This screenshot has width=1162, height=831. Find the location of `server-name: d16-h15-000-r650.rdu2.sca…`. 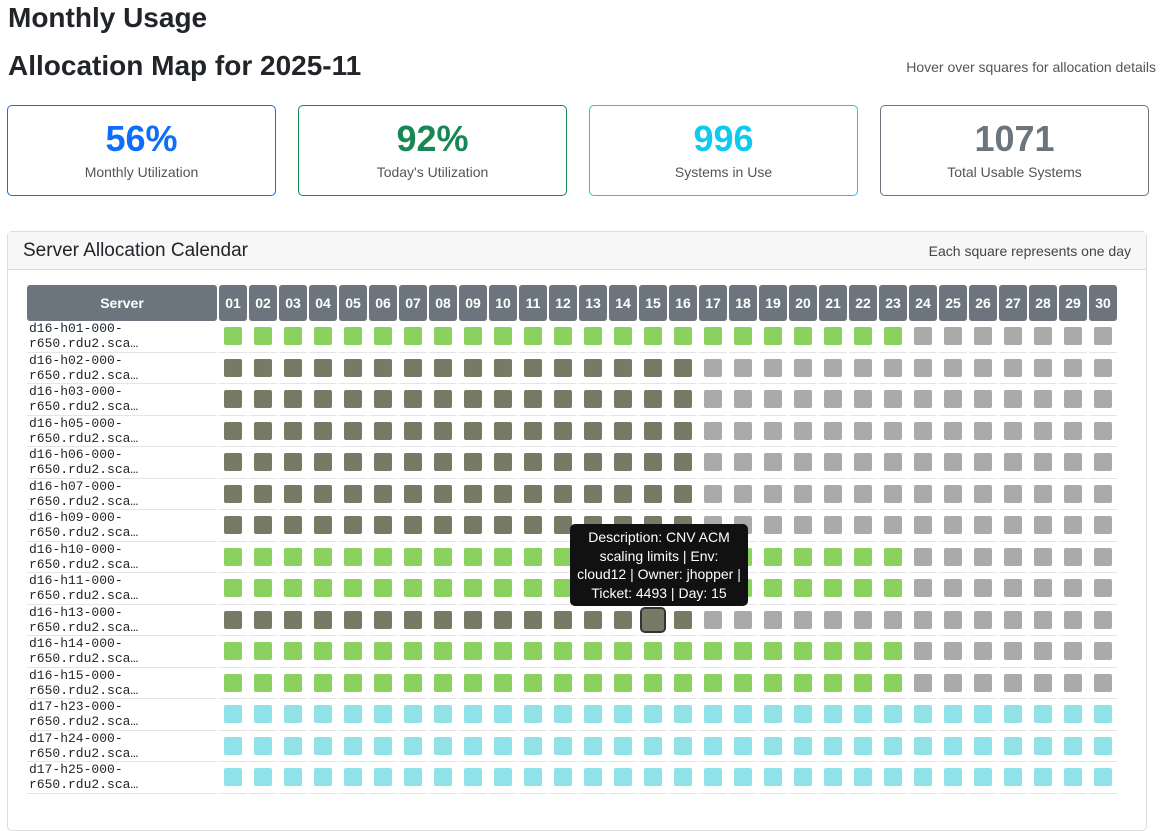

server-name: d16-h15-000-r650.rdu2.sca… is located at coordinates (122, 683).